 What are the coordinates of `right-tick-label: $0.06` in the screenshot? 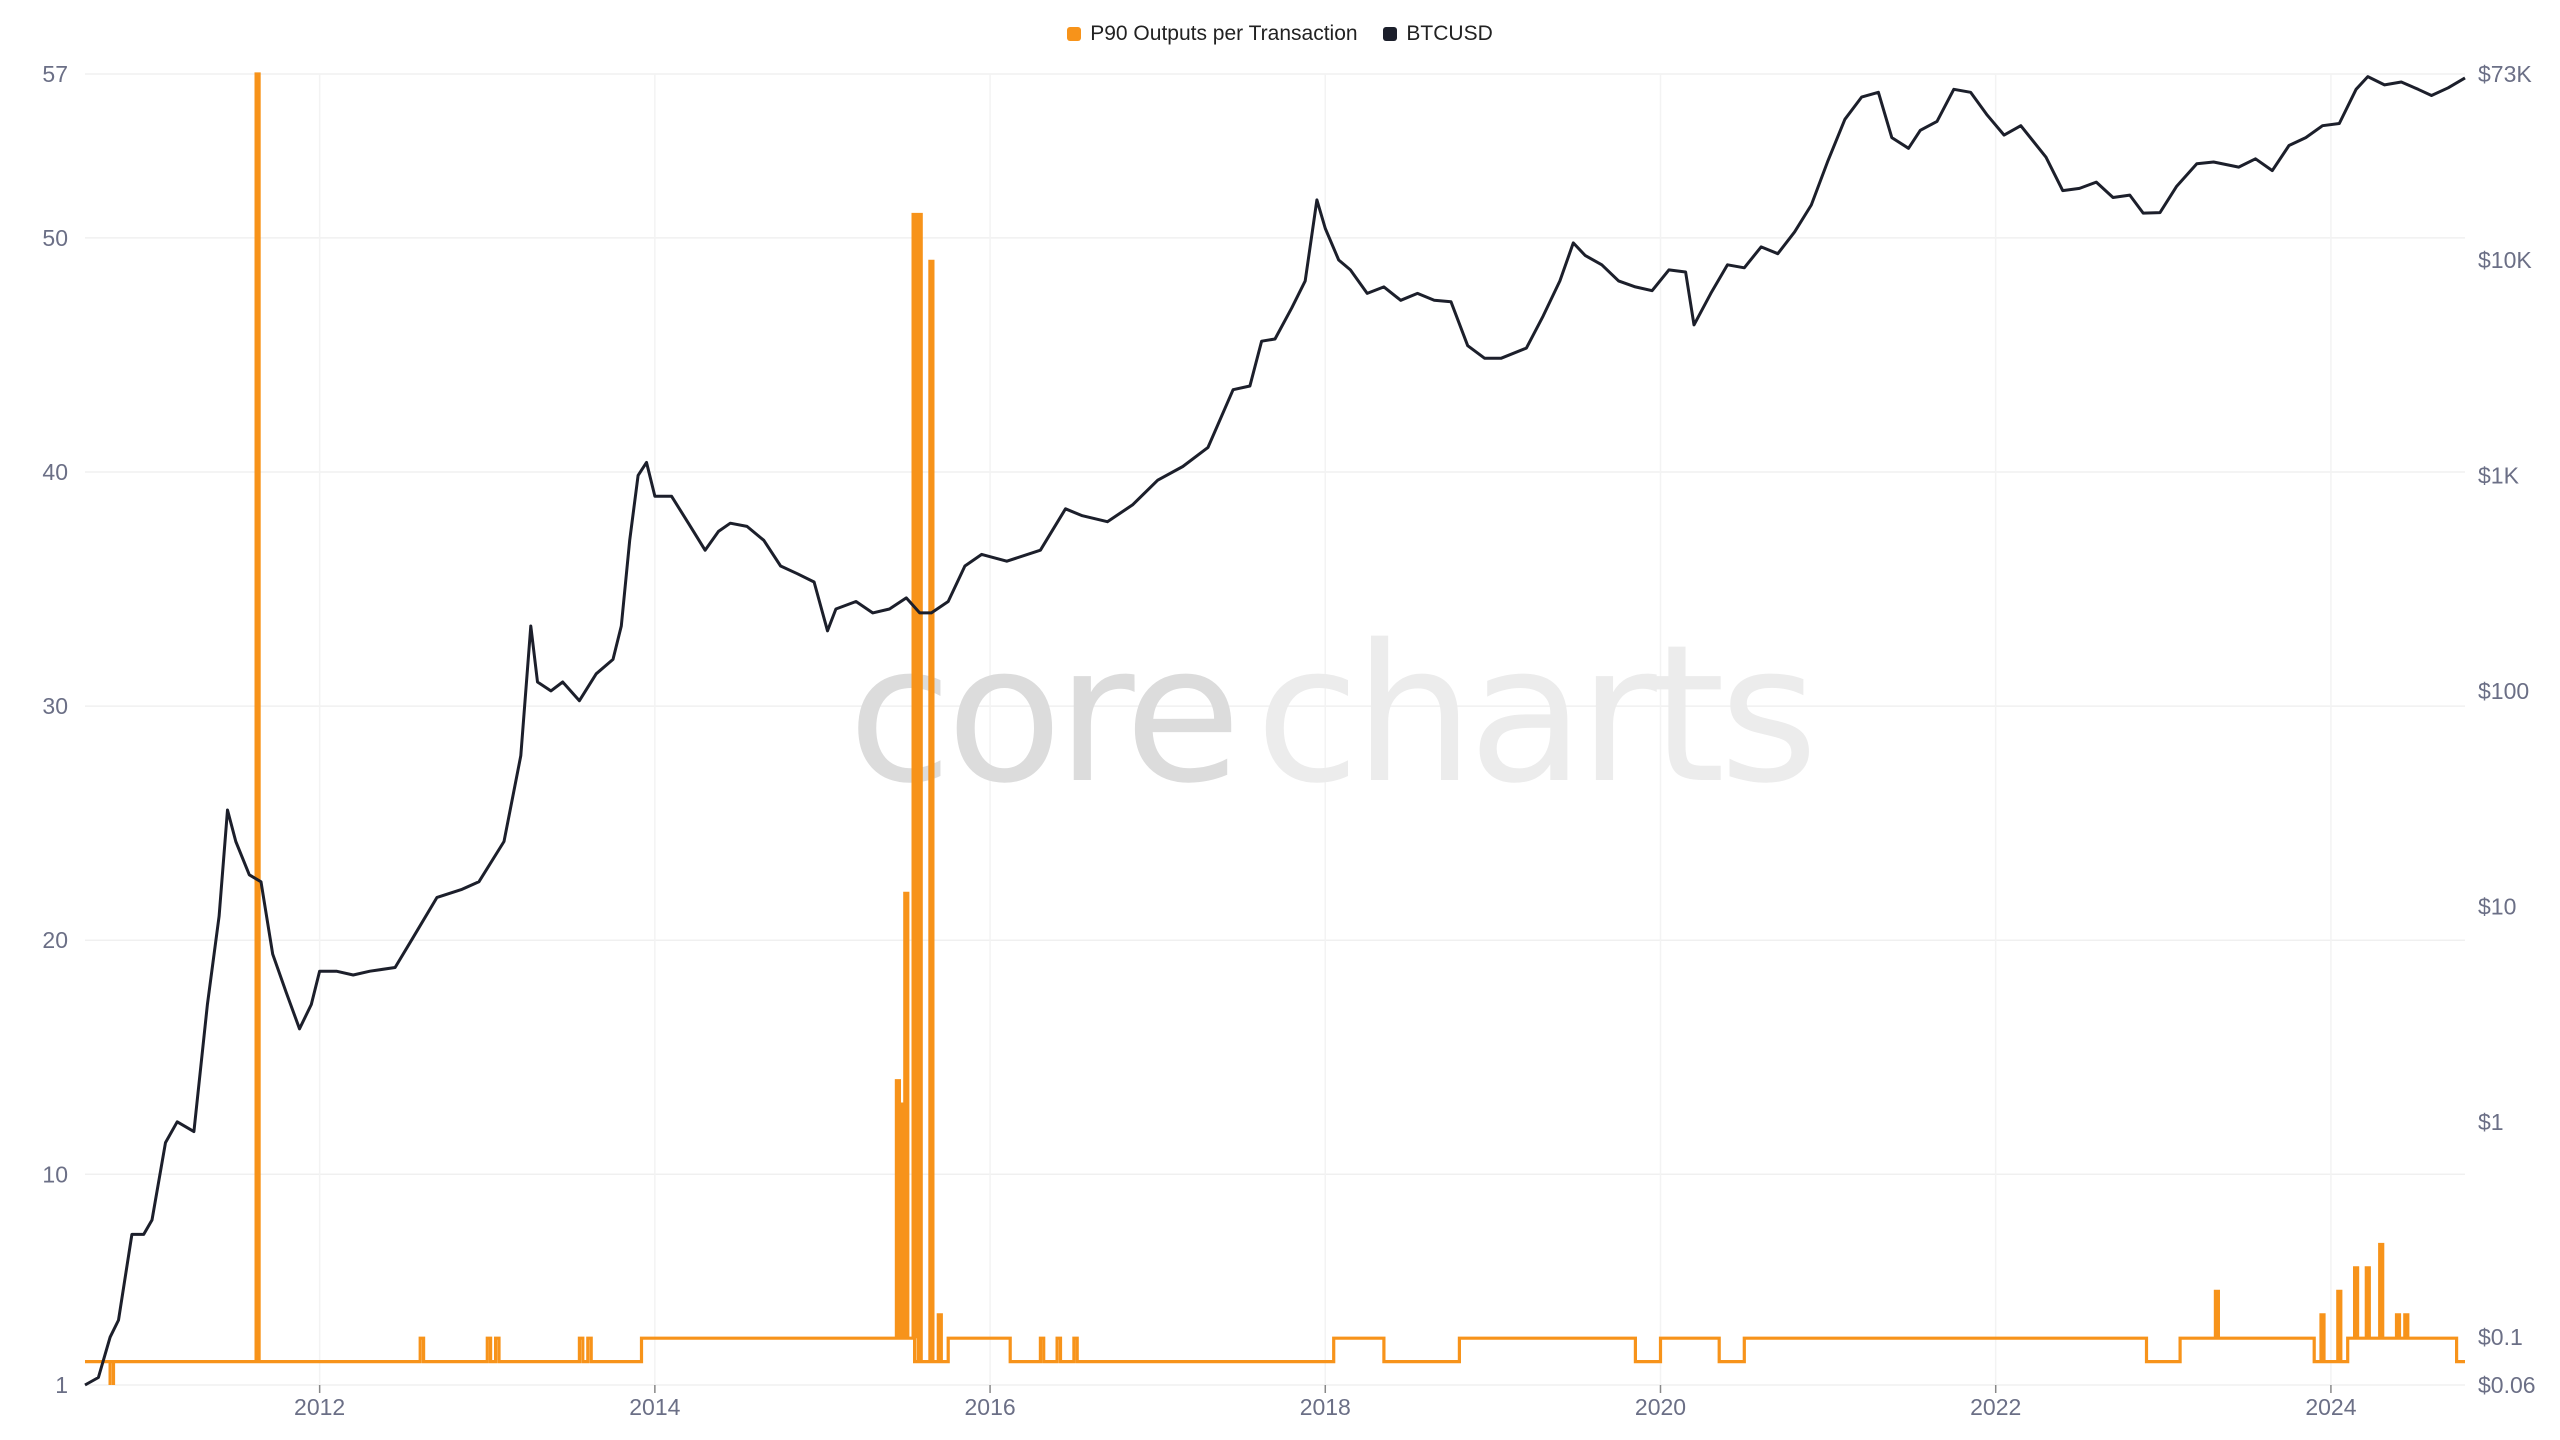 It's located at (2507, 1385).